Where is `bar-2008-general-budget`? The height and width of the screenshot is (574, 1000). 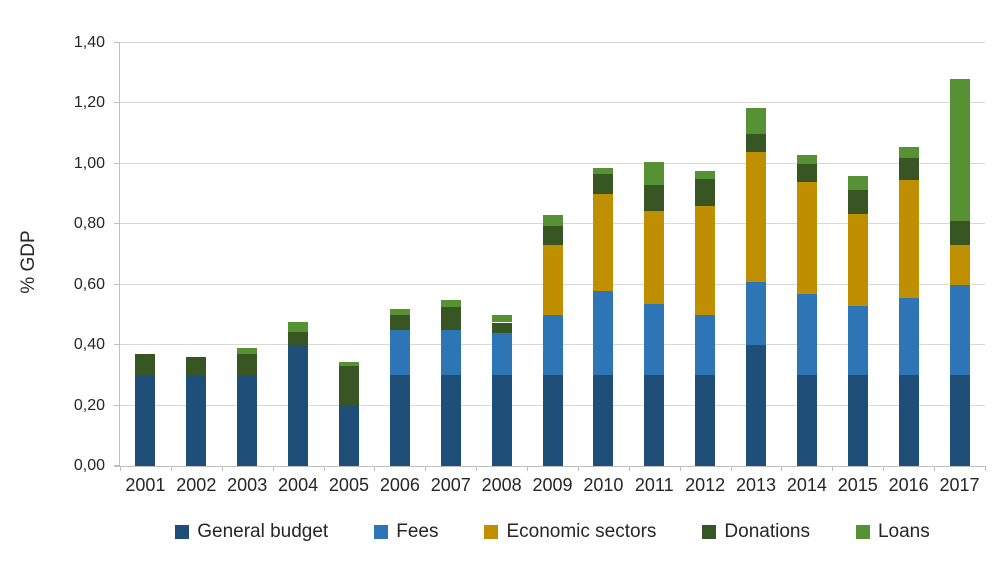
bar-2008-general-budget is located at coordinates (501, 420).